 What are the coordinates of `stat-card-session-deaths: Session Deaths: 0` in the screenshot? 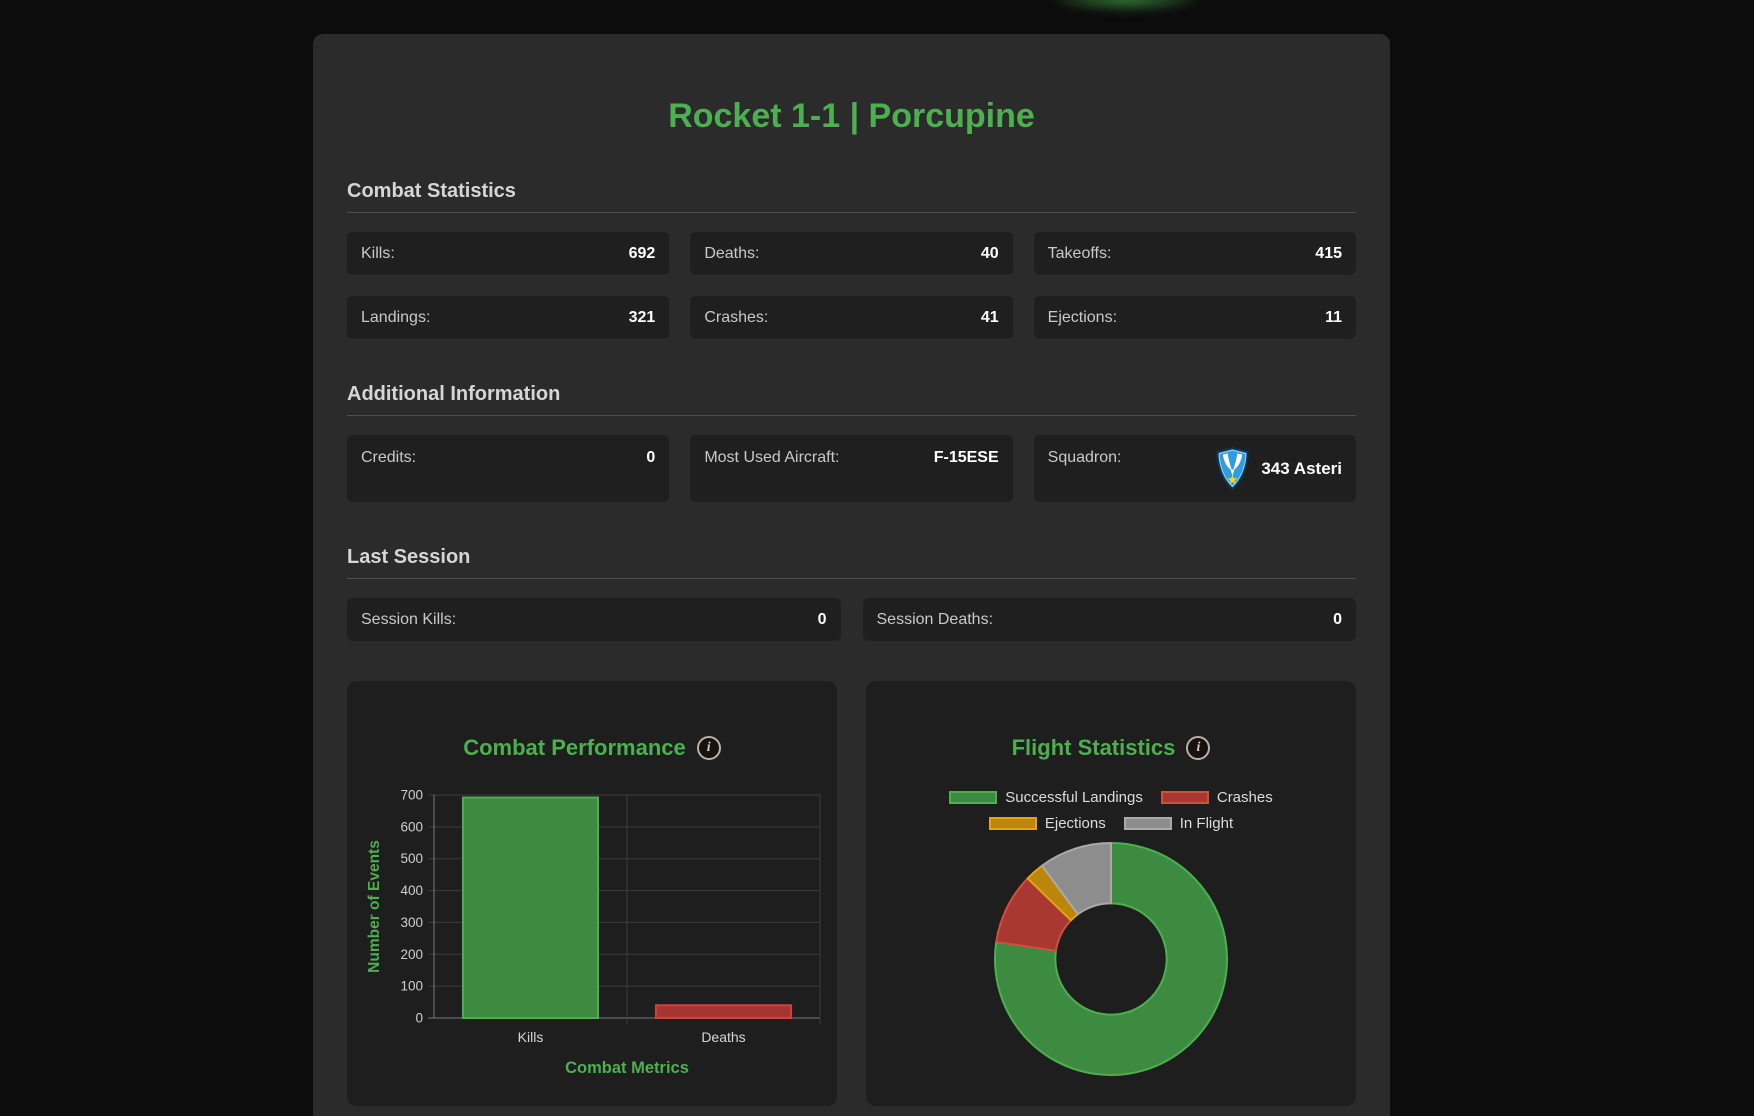 It's located at (1109, 619).